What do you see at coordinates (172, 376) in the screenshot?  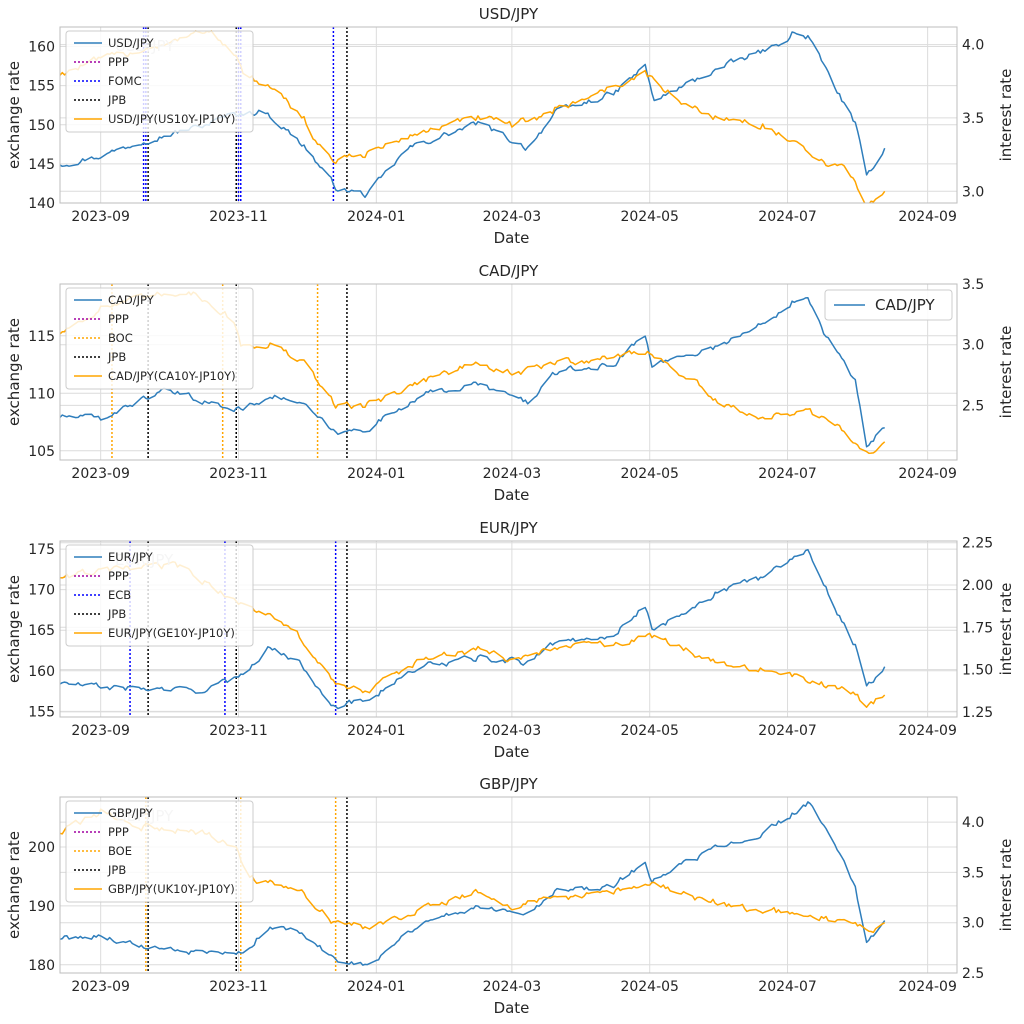 I see `legend-entry: CAD/JPY(CA10Y-JP10Y)` at bounding box center [172, 376].